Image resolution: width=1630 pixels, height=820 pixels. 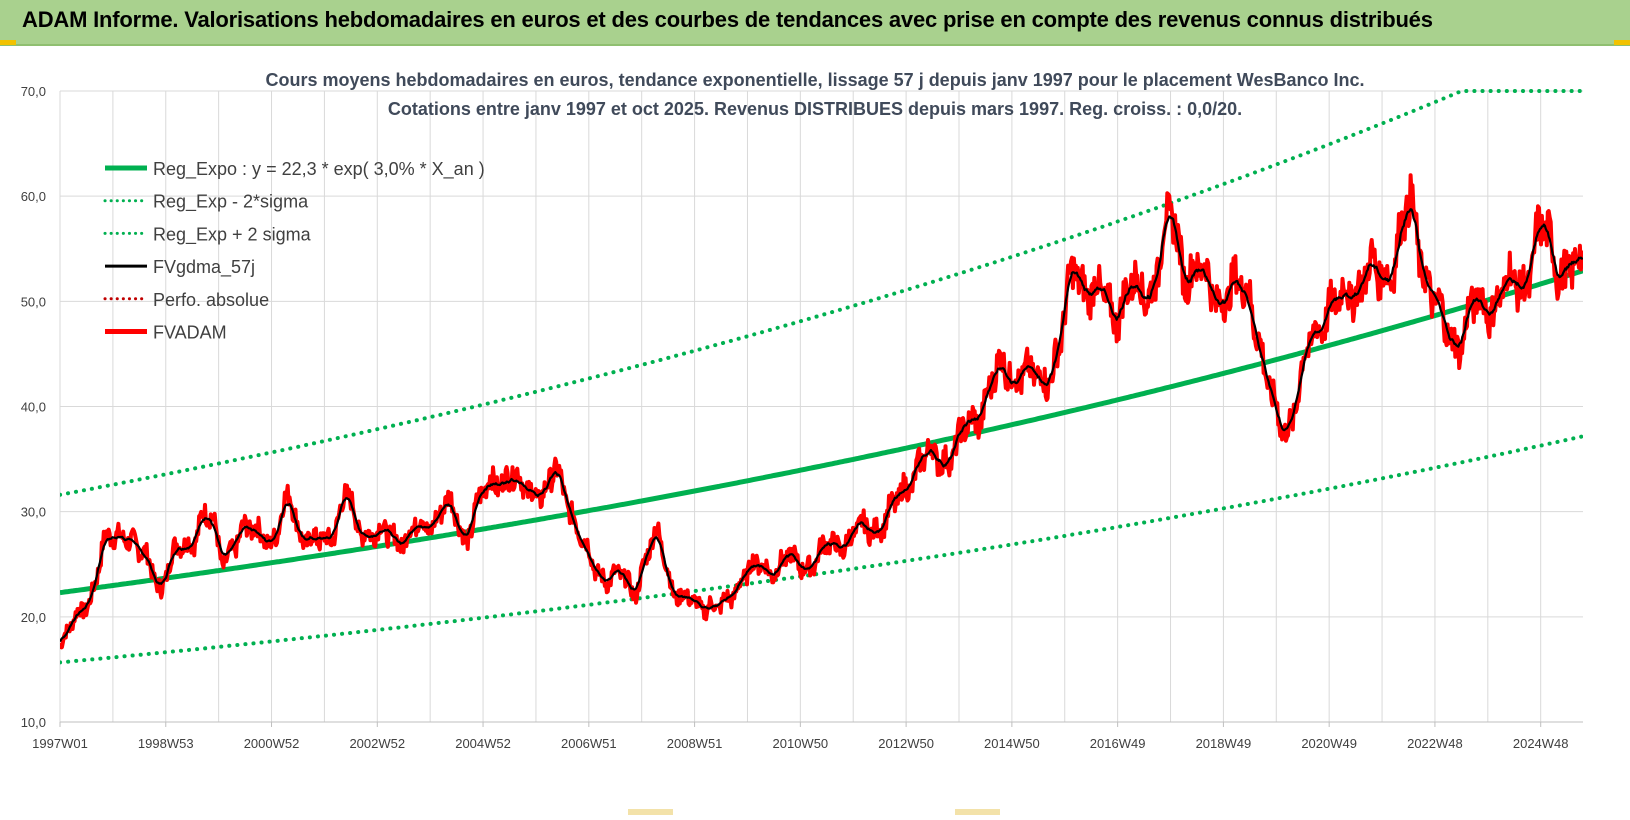 I want to click on banner-corner-left, so click(x=8, y=42).